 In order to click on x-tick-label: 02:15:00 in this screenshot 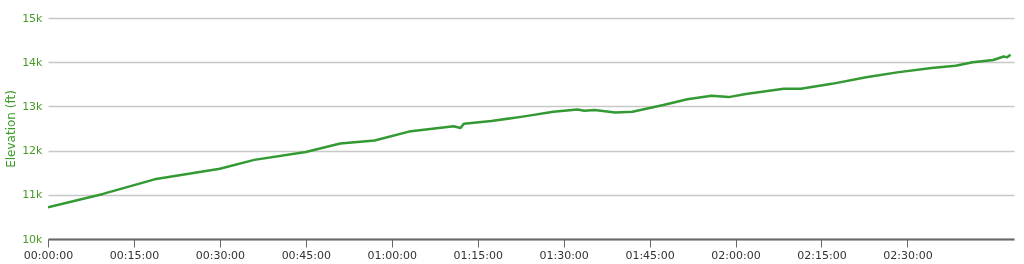, I will do `click(822, 255)`.